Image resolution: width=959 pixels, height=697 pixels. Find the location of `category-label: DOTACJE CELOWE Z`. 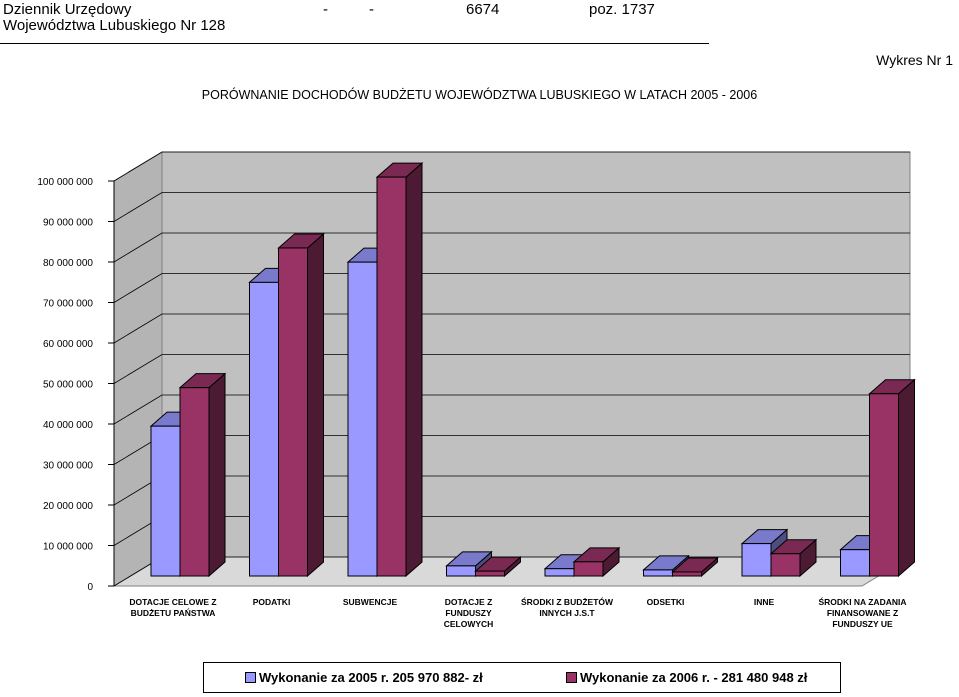

category-label: DOTACJE CELOWE Z is located at coordinates (172, 602).